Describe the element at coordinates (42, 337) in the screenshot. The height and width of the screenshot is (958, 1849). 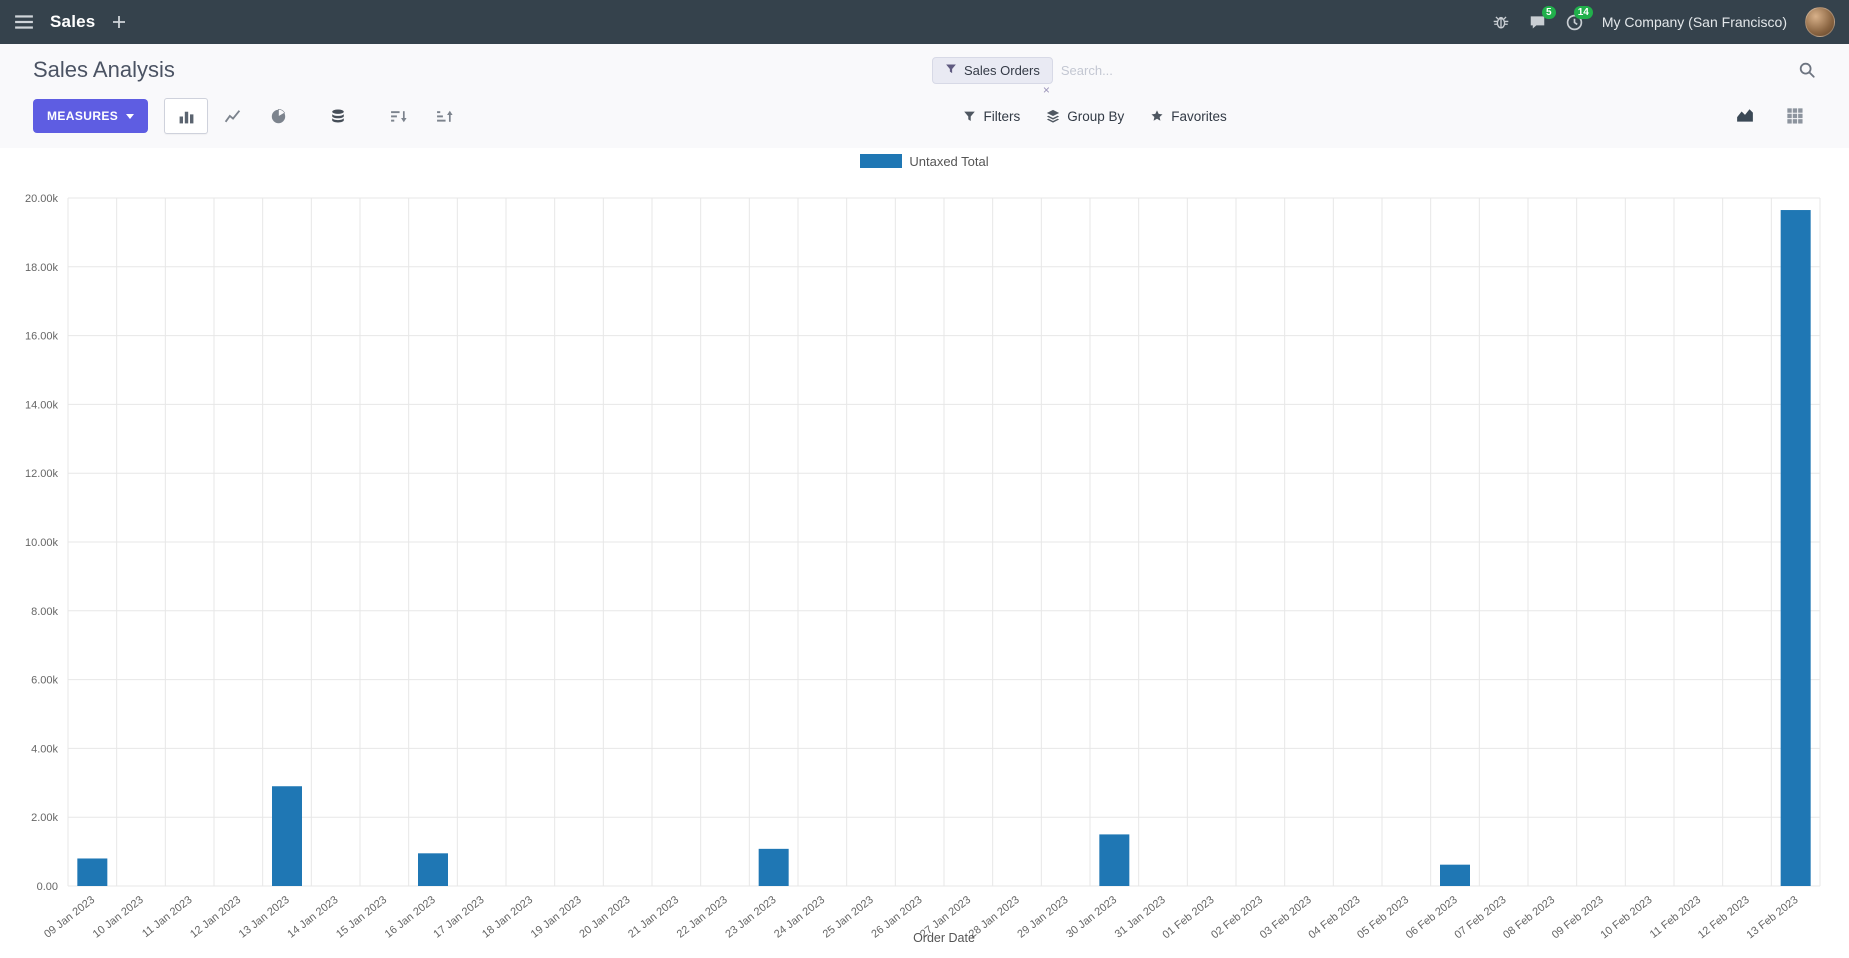
I see `y-tick-label: 16.00k` at that location.